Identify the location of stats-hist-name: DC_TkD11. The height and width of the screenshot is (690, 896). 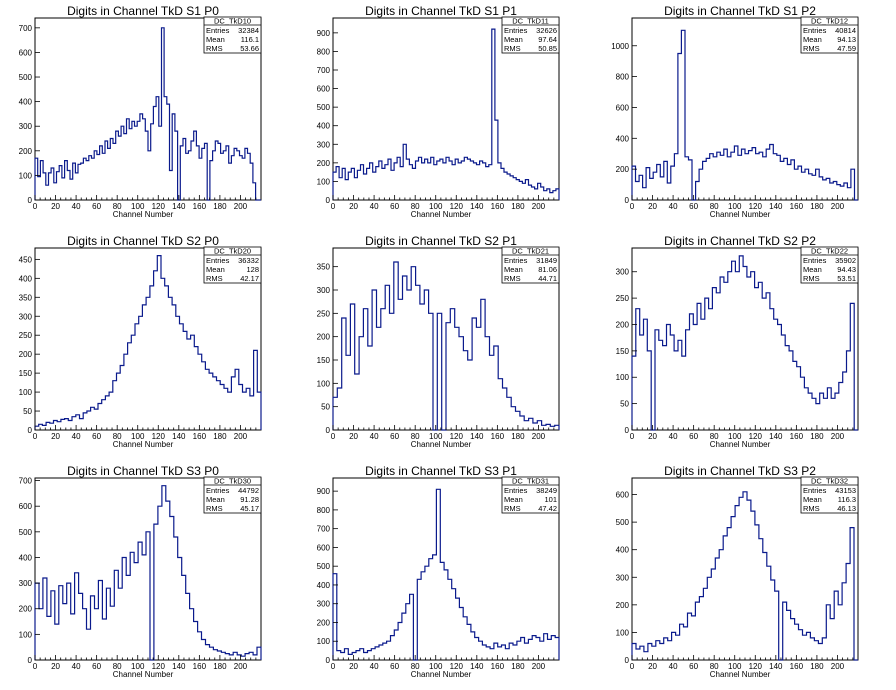
(530, 21).